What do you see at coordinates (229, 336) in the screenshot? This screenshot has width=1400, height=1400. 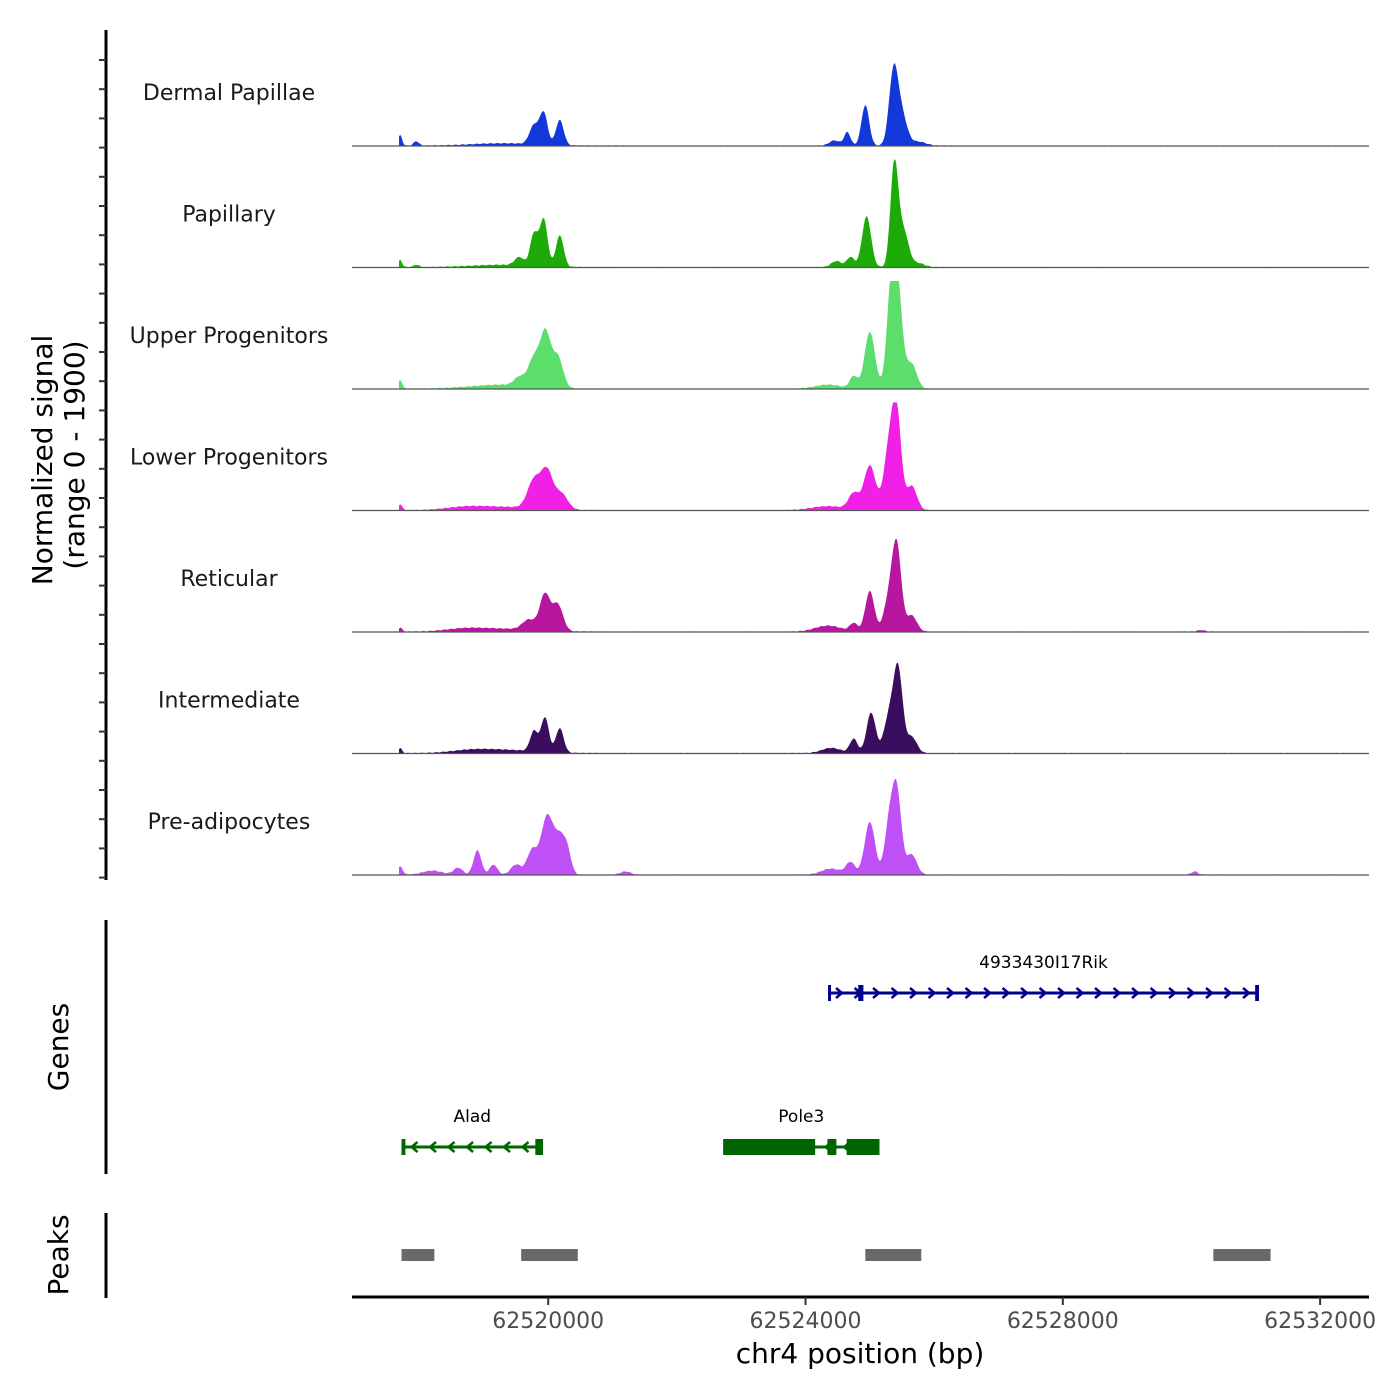 I see `track-label: Upper Progenitors` at bounding box center [229, 336].